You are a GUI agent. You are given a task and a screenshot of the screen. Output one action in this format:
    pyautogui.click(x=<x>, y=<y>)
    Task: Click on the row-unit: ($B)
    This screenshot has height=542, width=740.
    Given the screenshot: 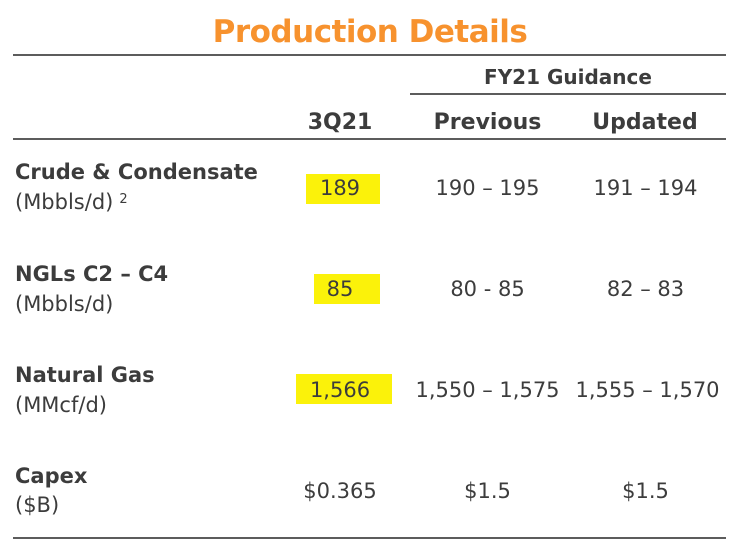 What is the action you would take?
    pyautogui.click(x=37, y=505)
    